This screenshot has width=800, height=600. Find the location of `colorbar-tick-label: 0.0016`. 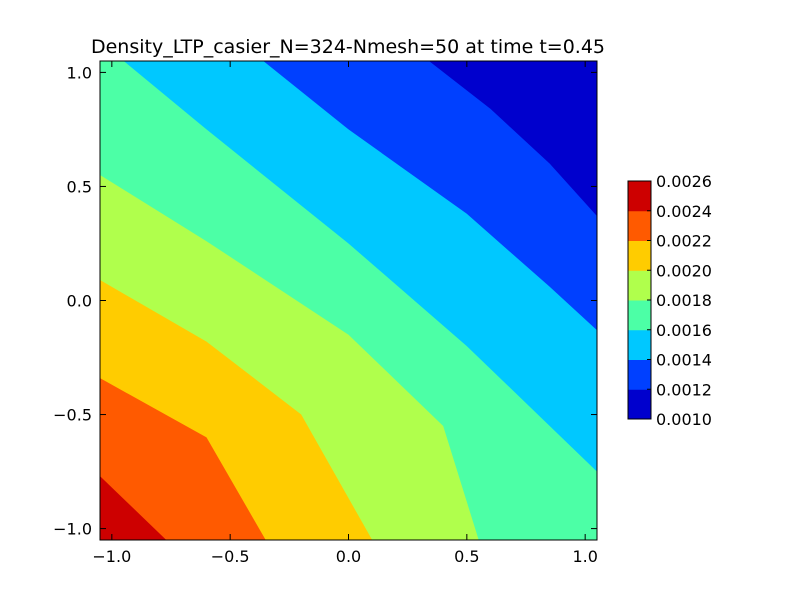

colorbar-tick-label: 0.0016 is located at coordinates (684, 330).